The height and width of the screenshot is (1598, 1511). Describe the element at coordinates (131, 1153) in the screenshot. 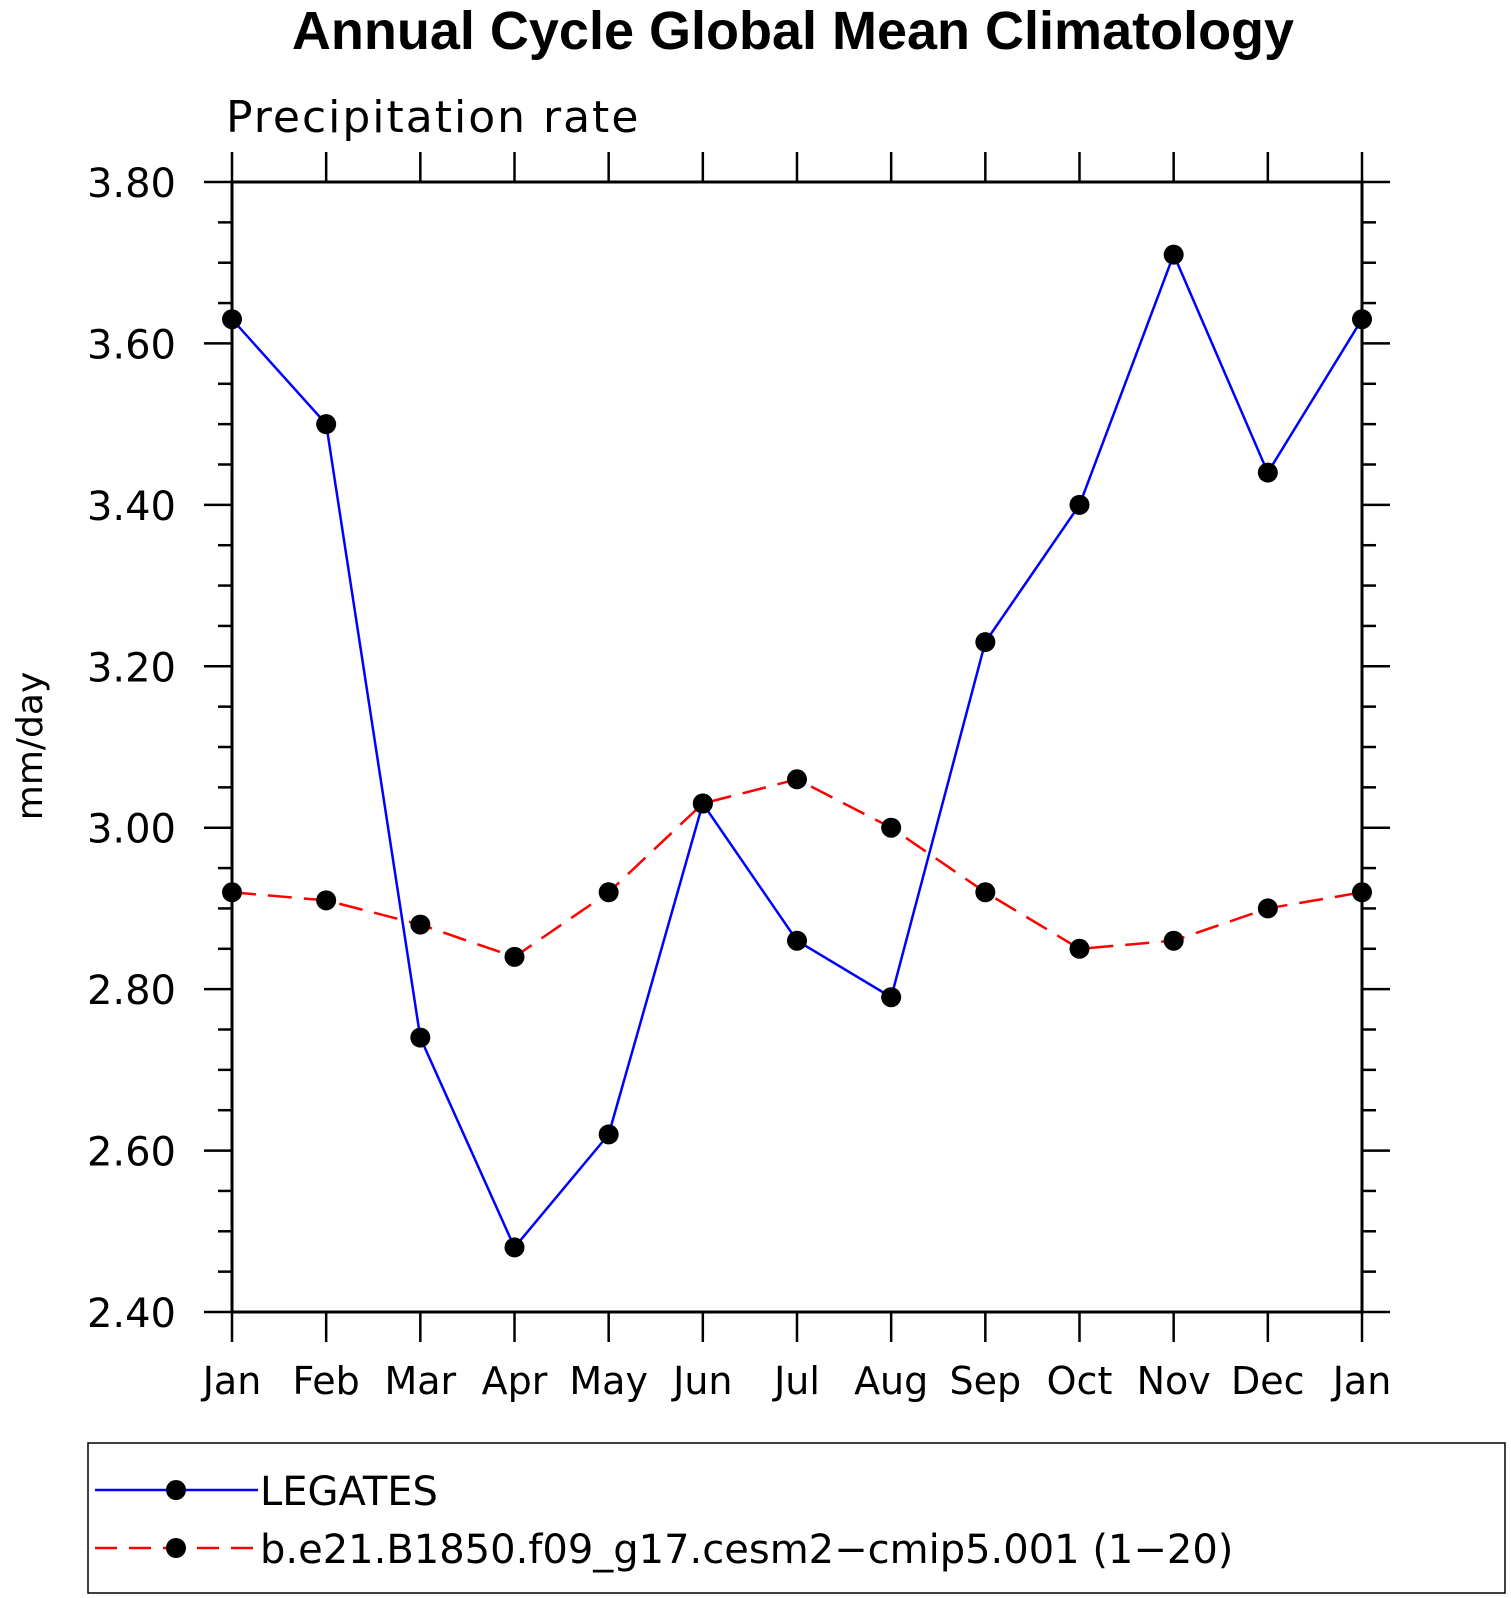

I see `y-tick-label: 2.60` at that location.